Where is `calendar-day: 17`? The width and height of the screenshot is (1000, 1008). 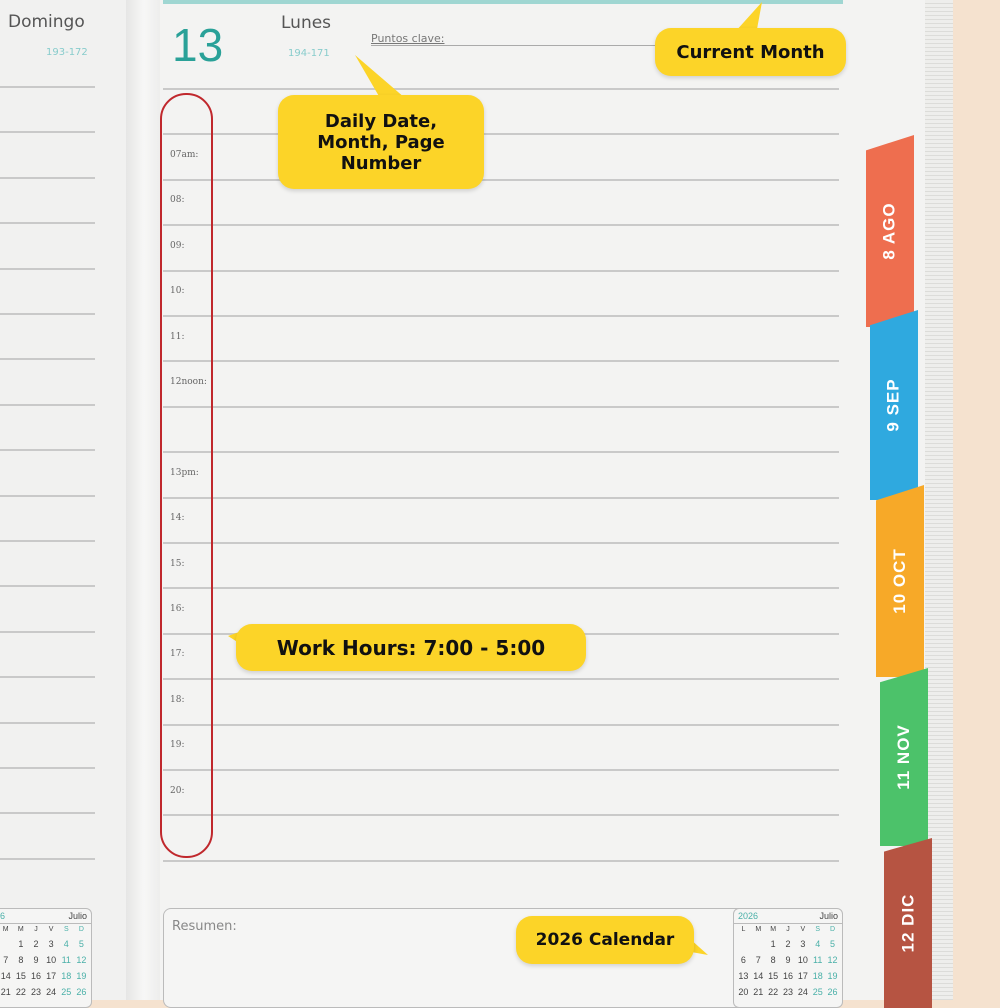 calendar-day: 17 is located at coordinates (51, 976).